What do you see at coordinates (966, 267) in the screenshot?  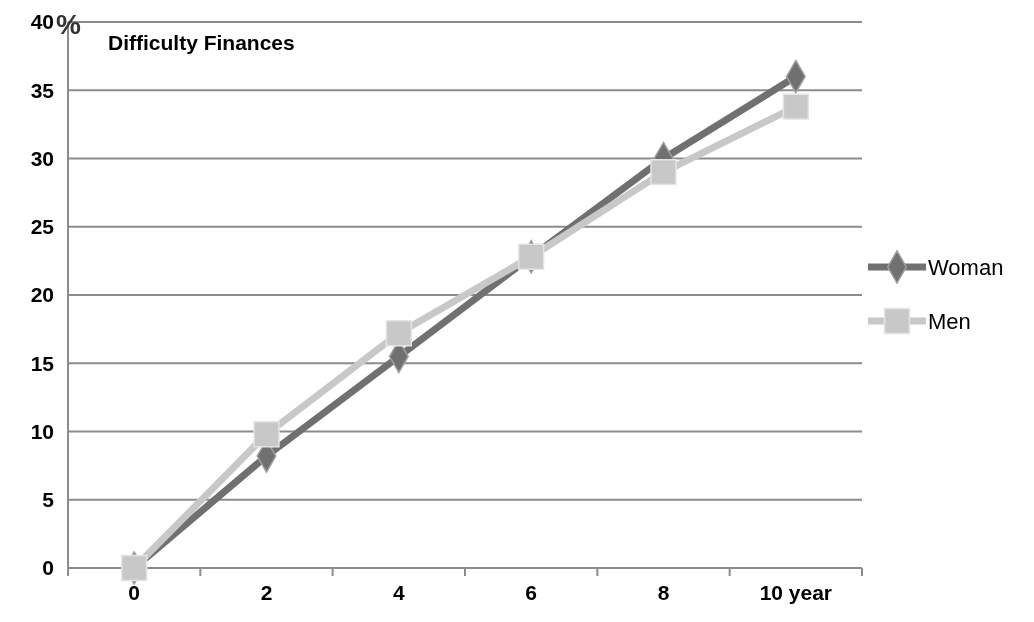 I see `legend-label: Woman` at bounding box center [966, 267].